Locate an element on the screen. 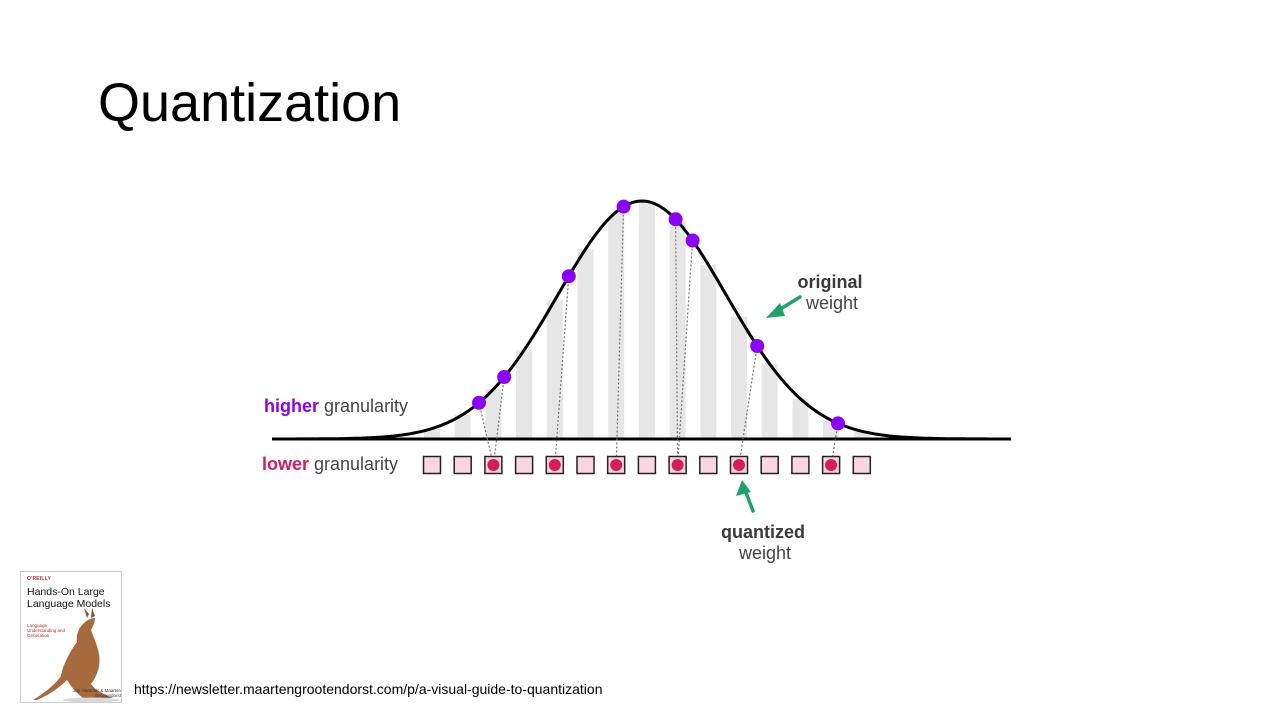 The height and width of the screenshot is (720, 1280). quantization-bins is located at coordinates (647, 465).